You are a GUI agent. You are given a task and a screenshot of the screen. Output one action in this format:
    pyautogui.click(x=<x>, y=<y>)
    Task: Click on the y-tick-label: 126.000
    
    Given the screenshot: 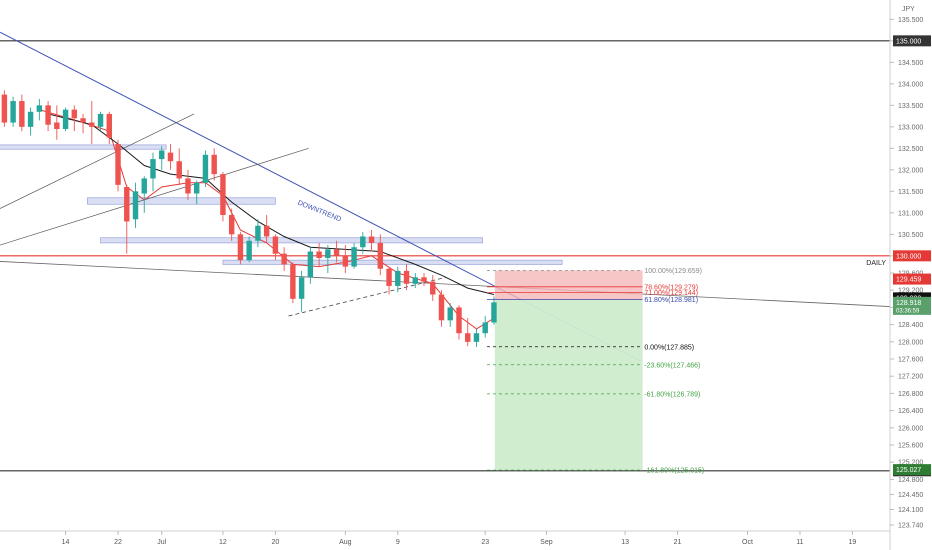 What is the action you would take?
    pyautogui.click(x=910, y=428)
    